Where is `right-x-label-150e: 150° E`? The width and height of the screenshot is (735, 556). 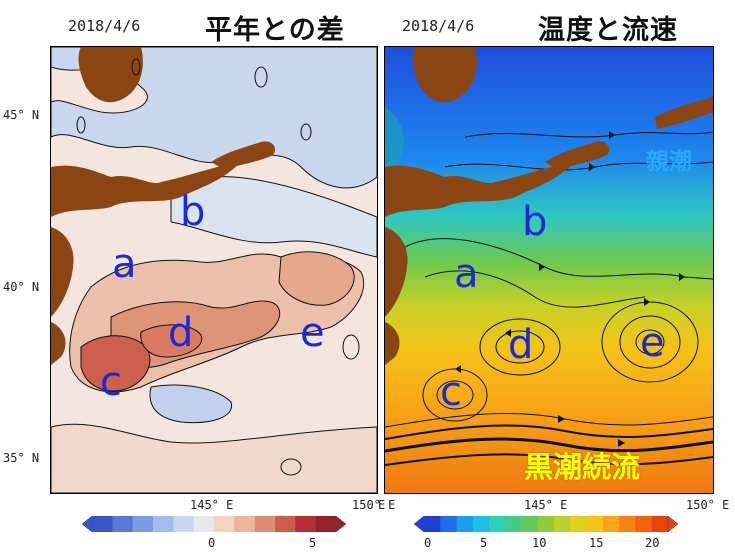 right-x-label-150e: 150° E is located at coordinates (708, 505).